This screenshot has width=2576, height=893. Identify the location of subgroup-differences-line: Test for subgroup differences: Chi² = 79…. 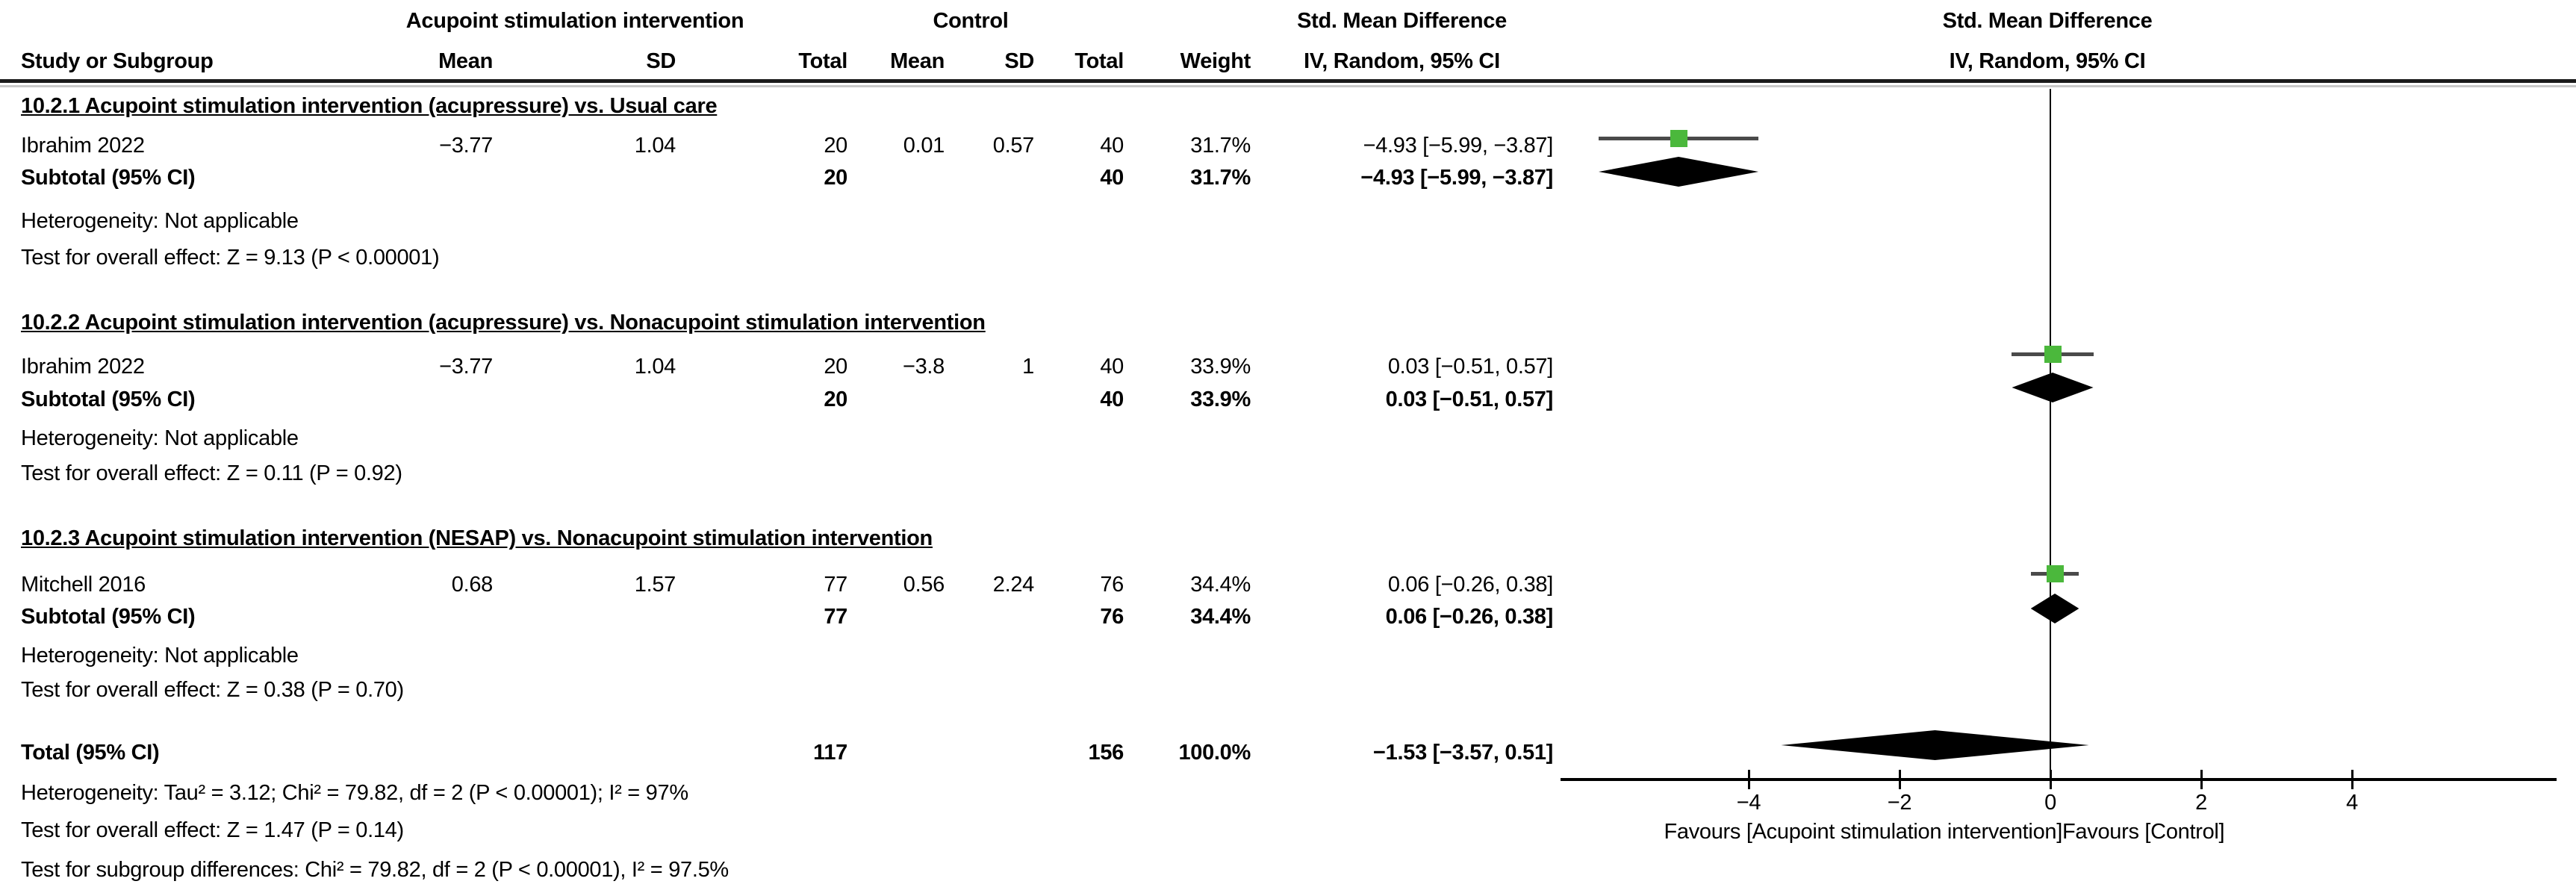
(1288, 869).